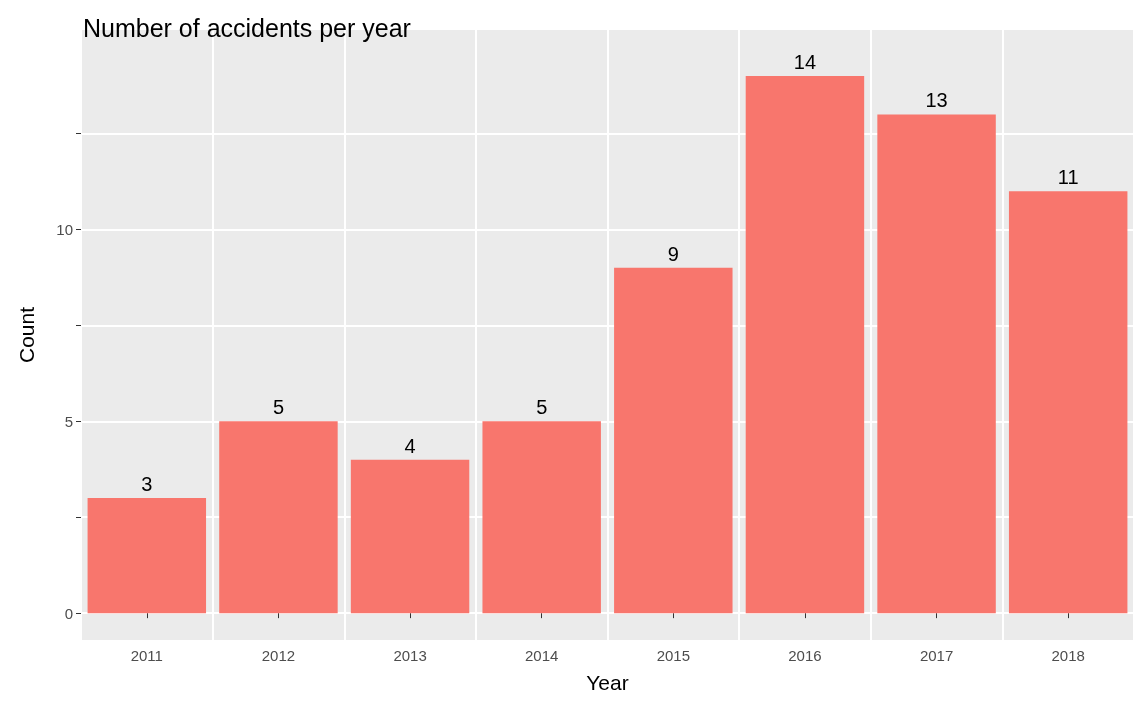 The width and height of the screenshot is (1142, 706). What do you see at coordinates (410, 655) in the screenshot?
I see `x-tick-label: 2013` at bounding box center [410, 655].